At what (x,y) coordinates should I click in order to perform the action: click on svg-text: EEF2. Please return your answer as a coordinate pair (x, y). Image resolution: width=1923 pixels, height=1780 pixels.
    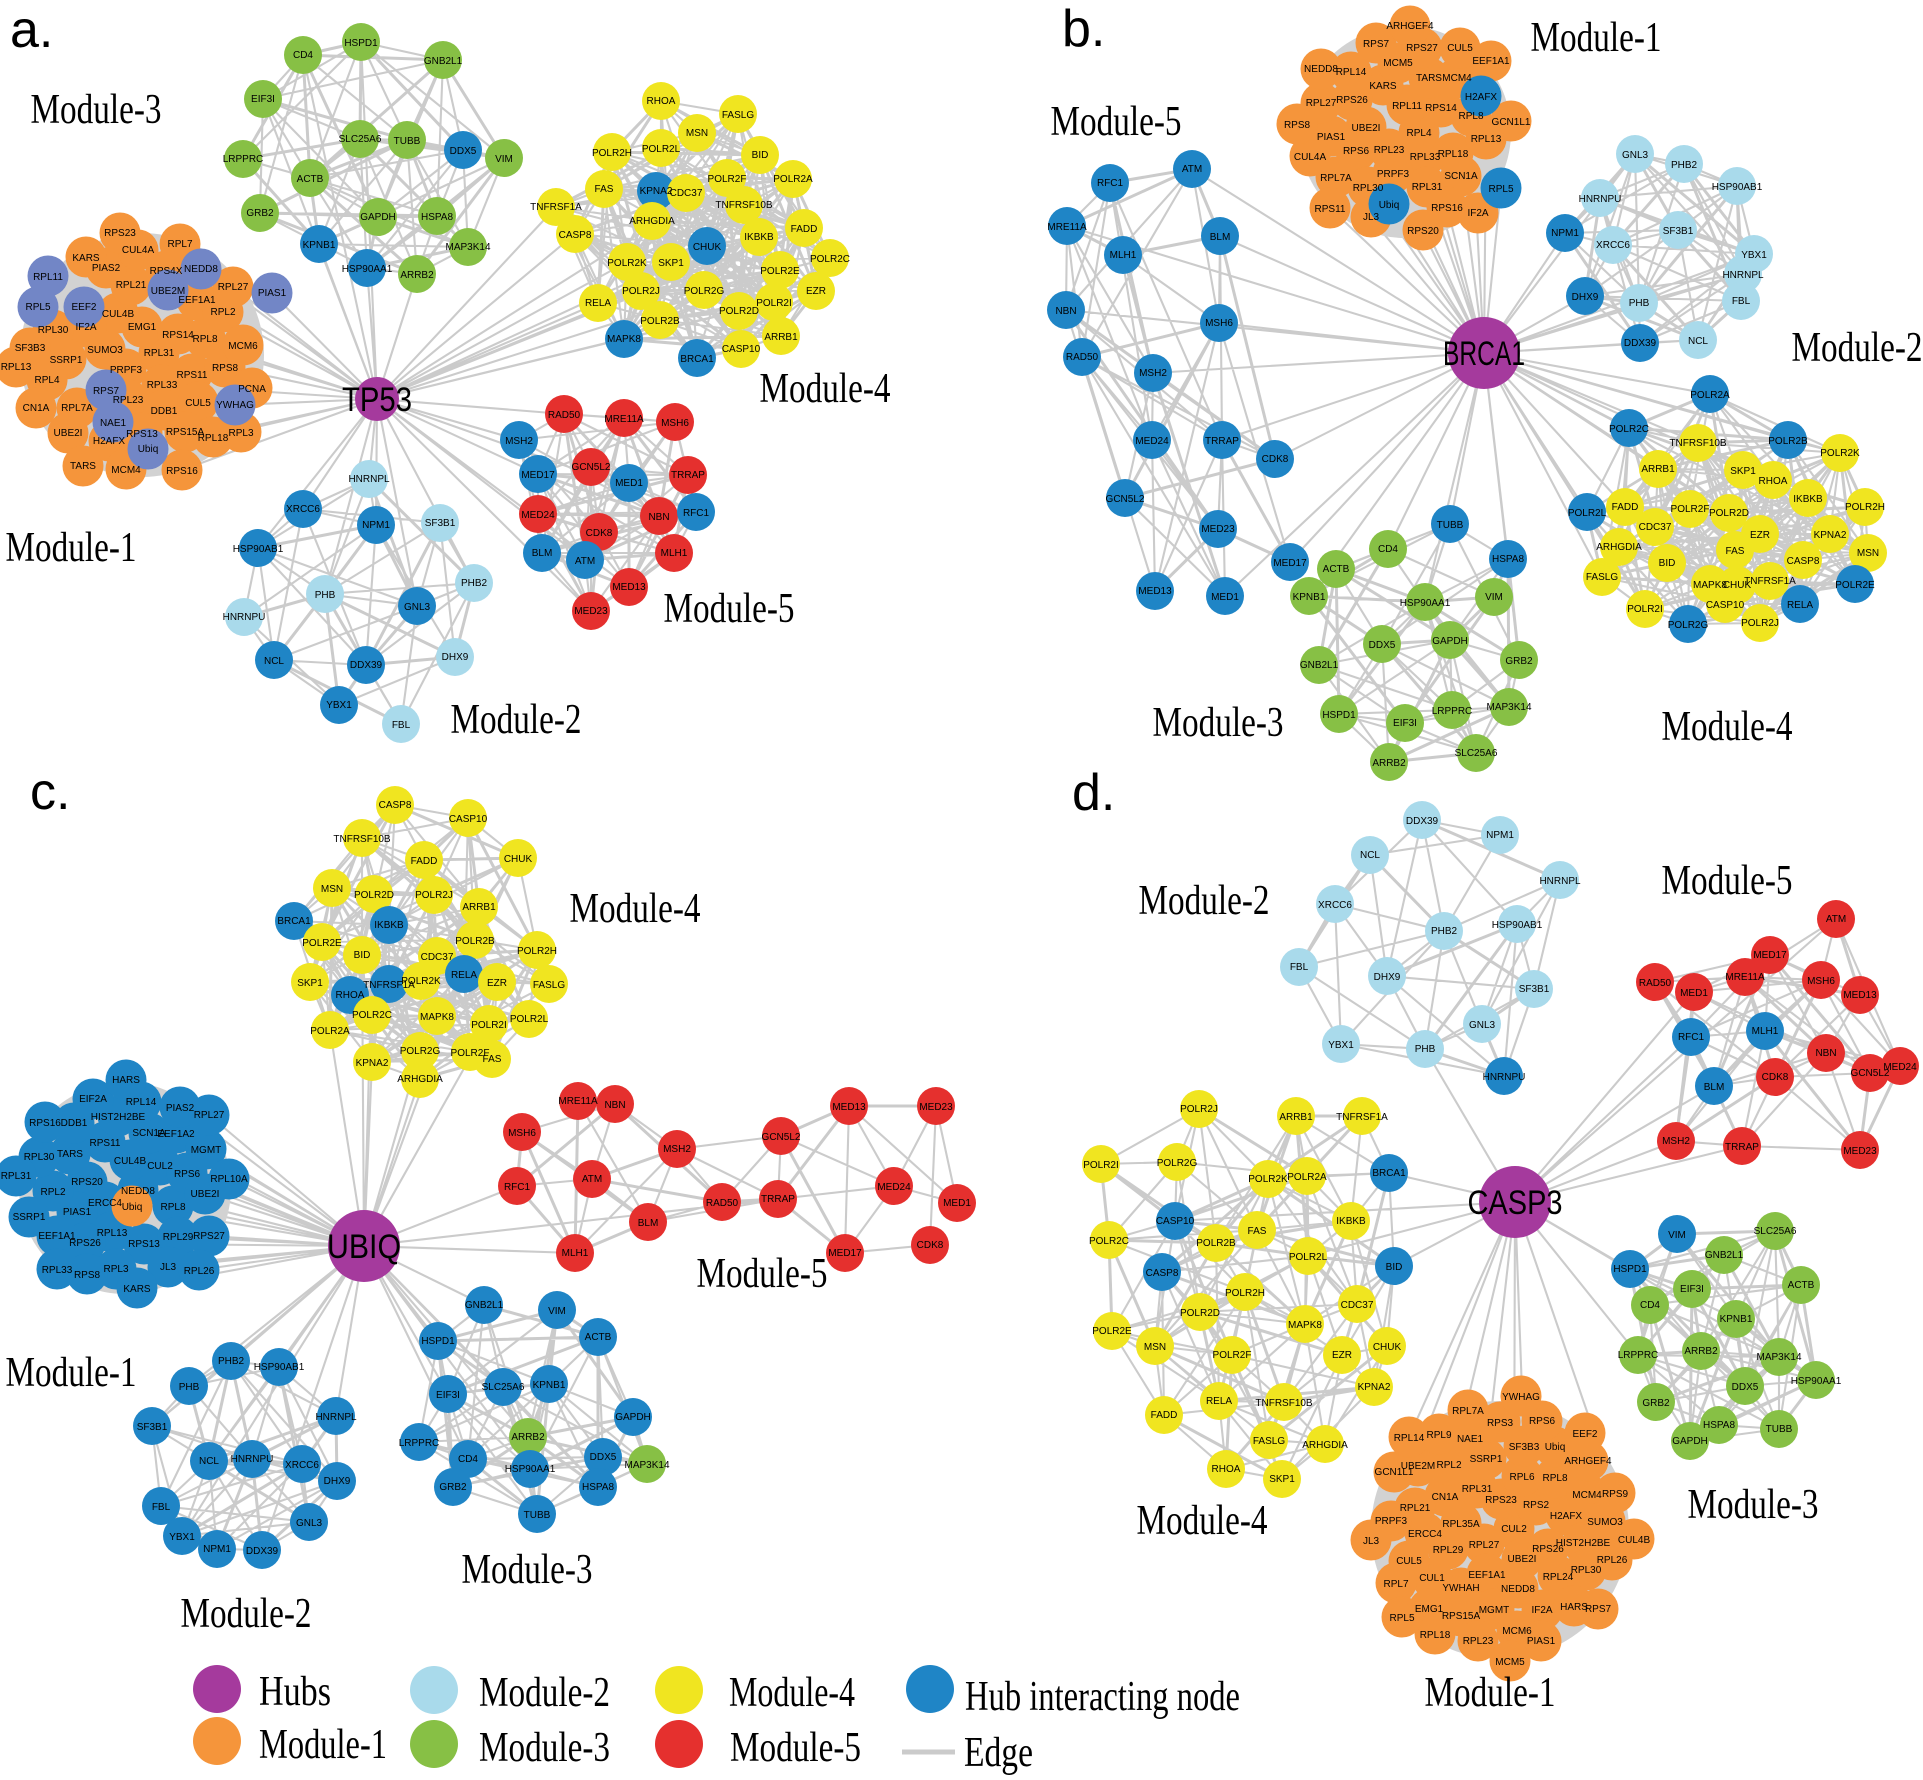
    Looking at the image, I should click on (83, 307).